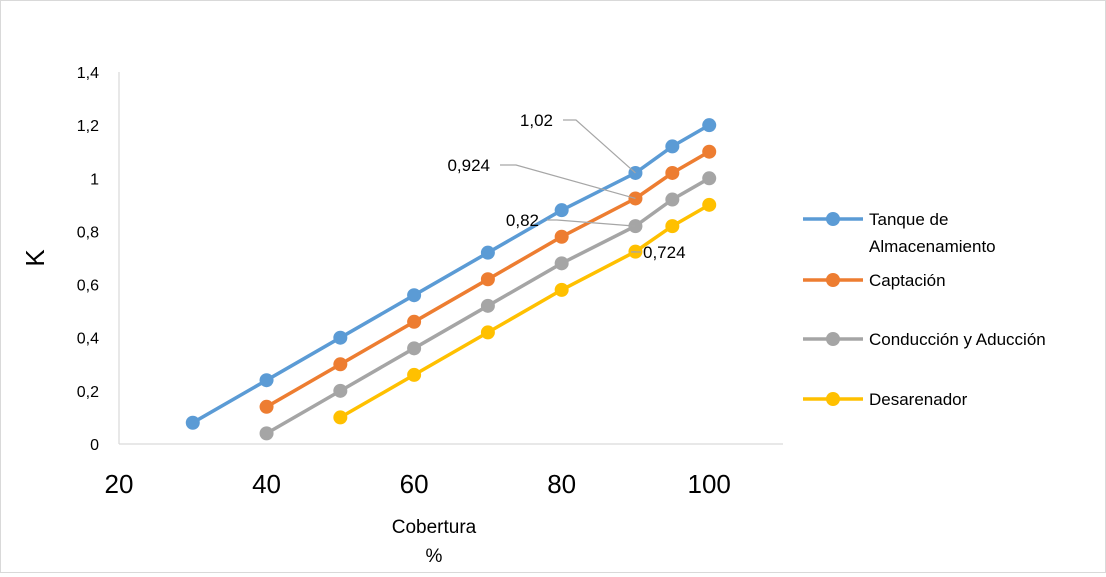  Describe the element at coordinates (88, 339) in the screenshot. I see `y-tick-label: 0,4` at that location.